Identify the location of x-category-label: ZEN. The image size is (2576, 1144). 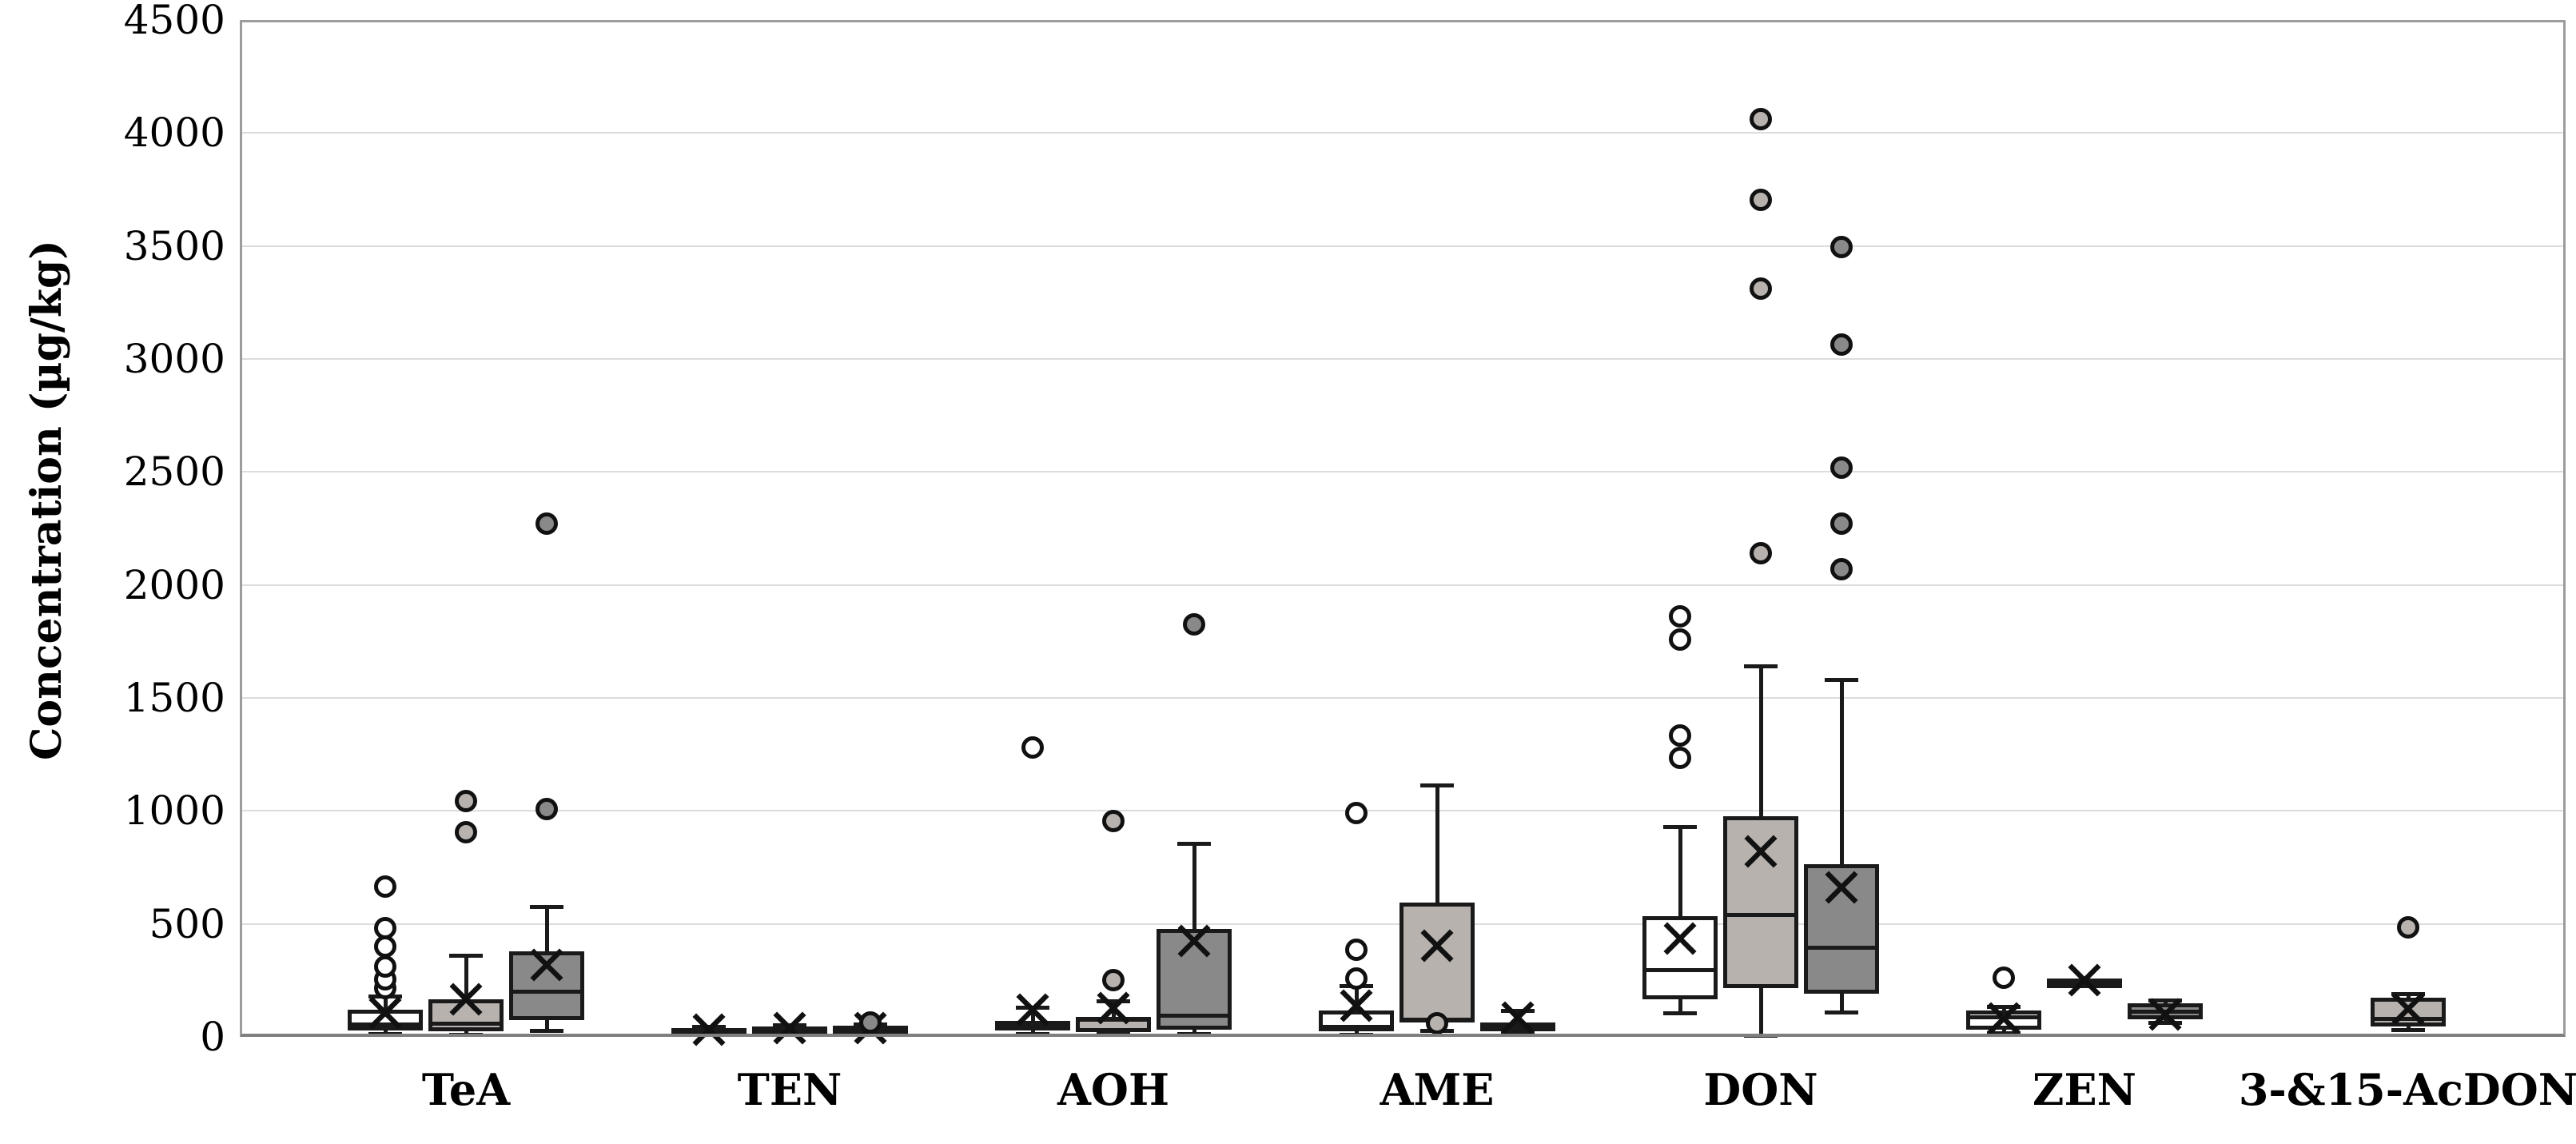
(2084, 1089).